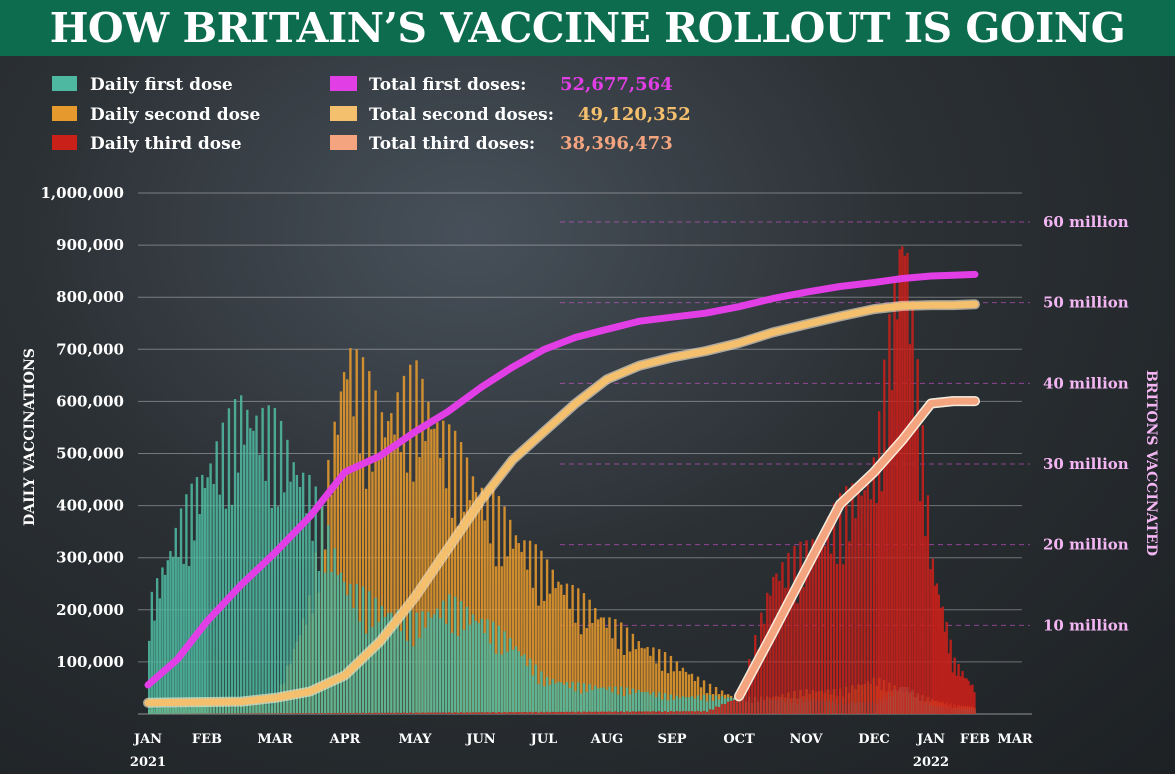  I want to click on y-tick-label: 600,000, so click(90, 401).